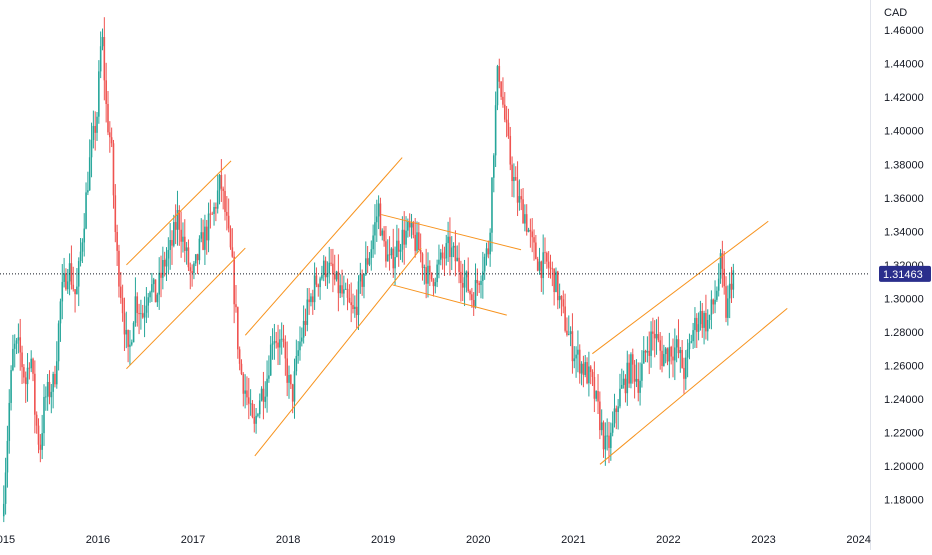  What do you see at coordinates (323, 246) in the screenshot?
I see `channel-line` at bounding box center [323, 246].